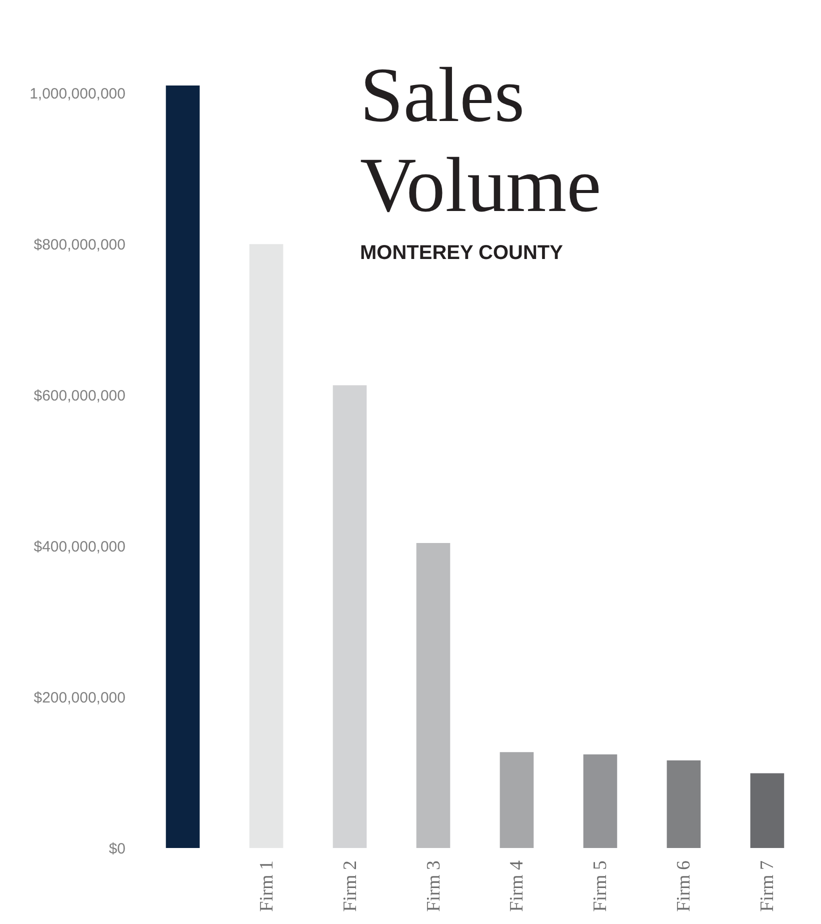  Describe the element at coordinates (350, 886) in the screenshot. I see `x-tick-label: Firm 2` at that location.